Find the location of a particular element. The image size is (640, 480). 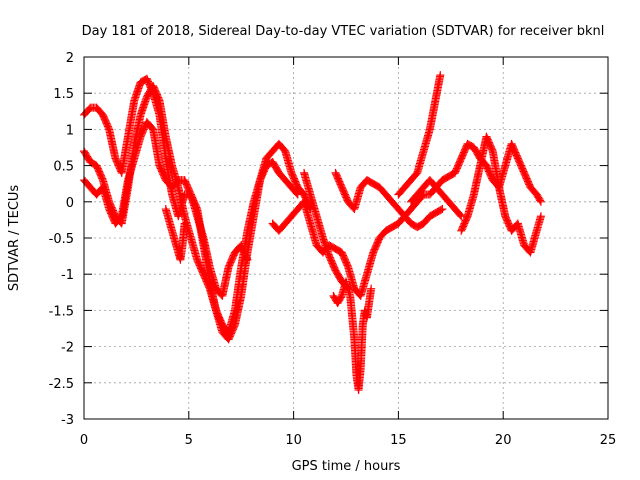

y-tick-label: 2 is located at coordinates (70, 58).